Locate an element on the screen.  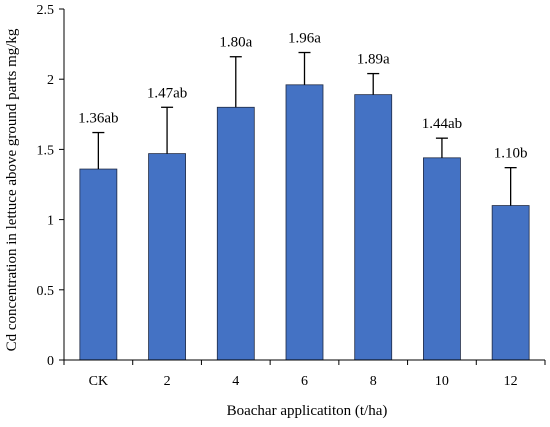
y-tick-label: 2.5 is located at coordinates (46, 10).